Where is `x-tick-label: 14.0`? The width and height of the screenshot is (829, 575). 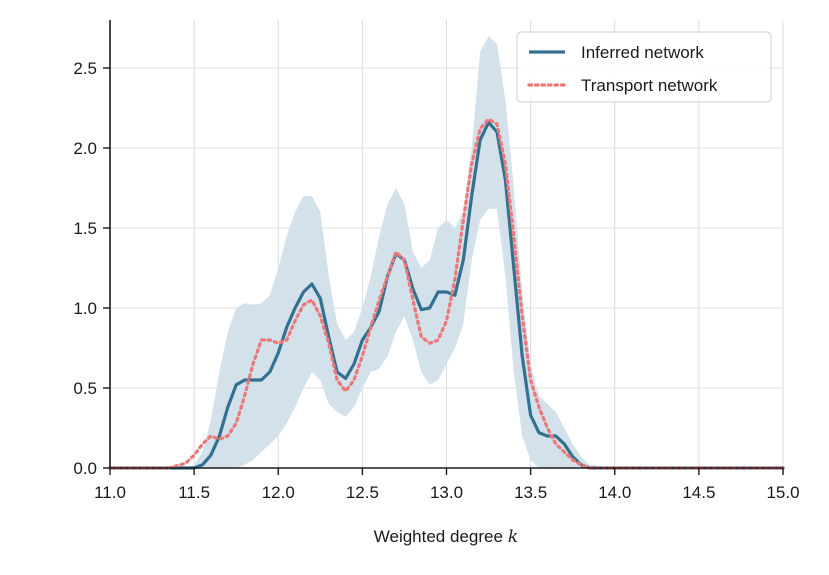 x-tick-label: 14.0 is located at coordinates (614, 492).